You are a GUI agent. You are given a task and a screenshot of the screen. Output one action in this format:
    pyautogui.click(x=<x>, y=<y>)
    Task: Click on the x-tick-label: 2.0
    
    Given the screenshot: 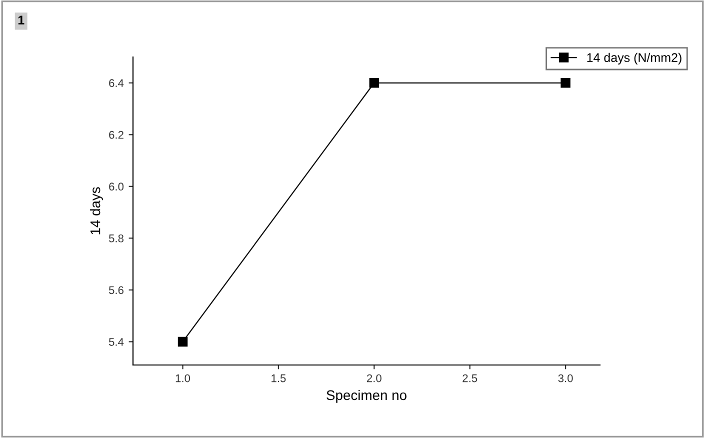 What is the action you would take?
    pyautogui.click(x=374, y=378)
    